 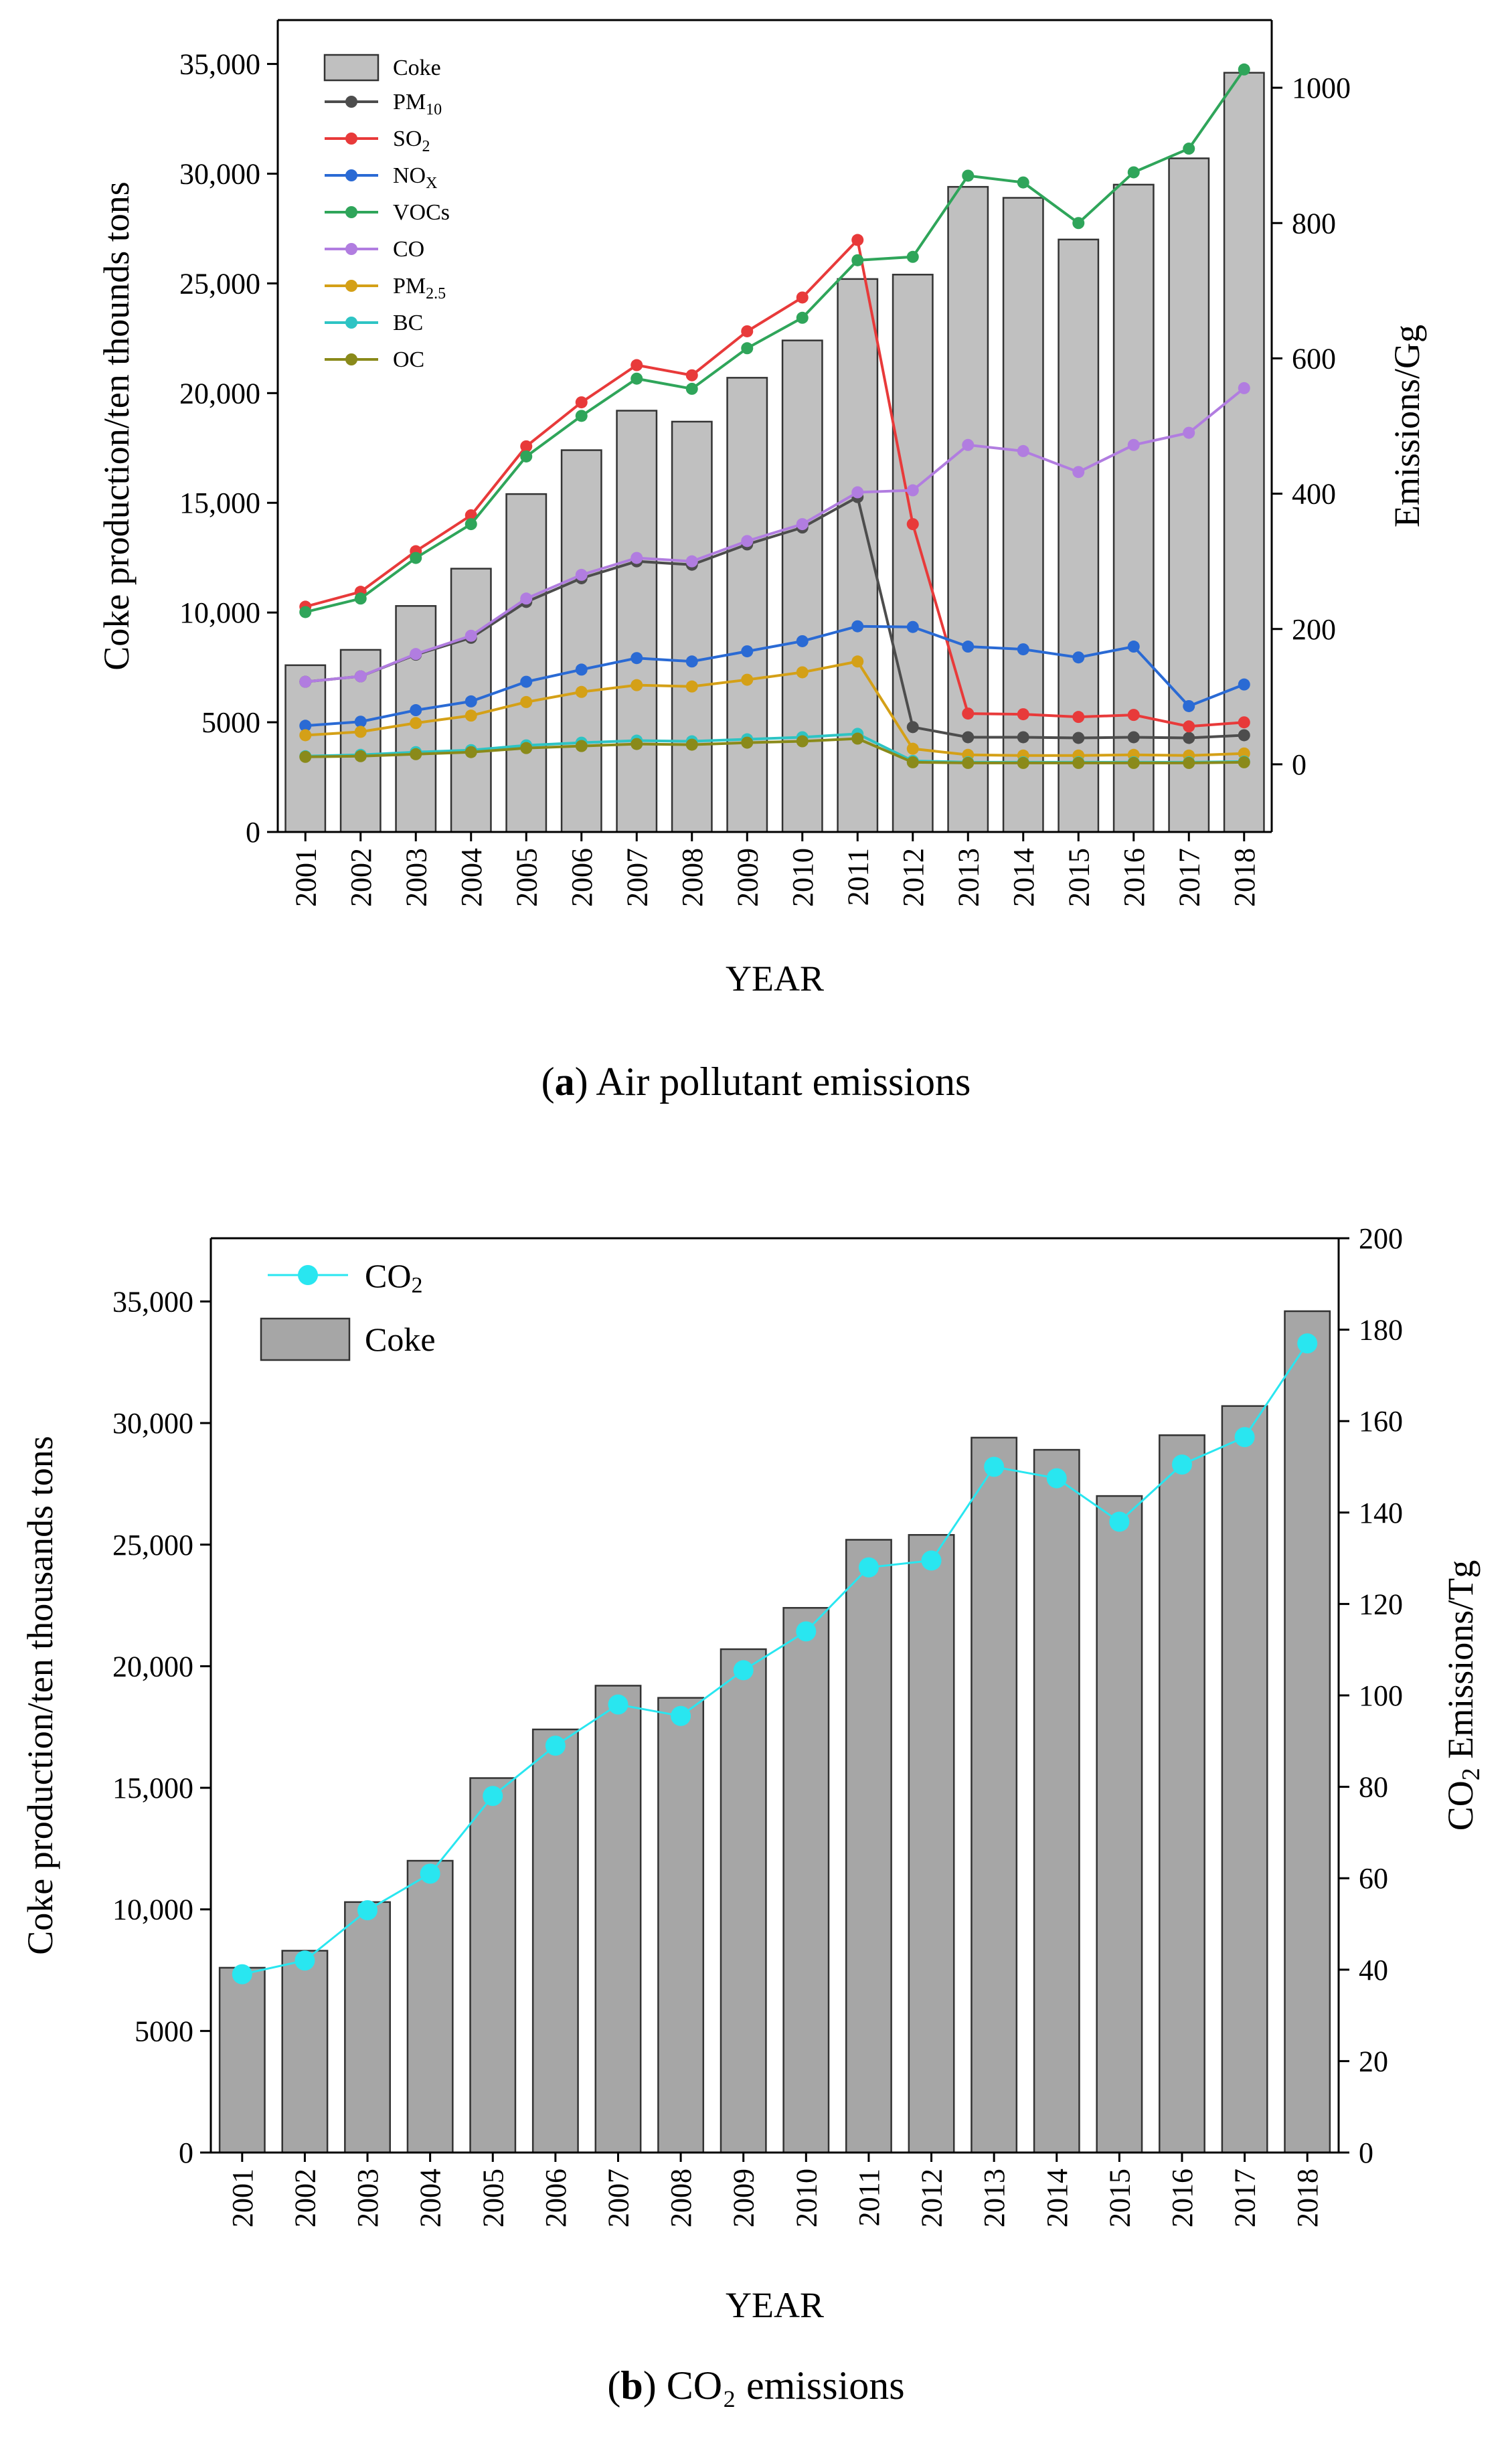 What do you see at coordinates (493, 1966) in the screenshot?
I see `chart-b-bar-2005` at bounding box center [493, 1966].